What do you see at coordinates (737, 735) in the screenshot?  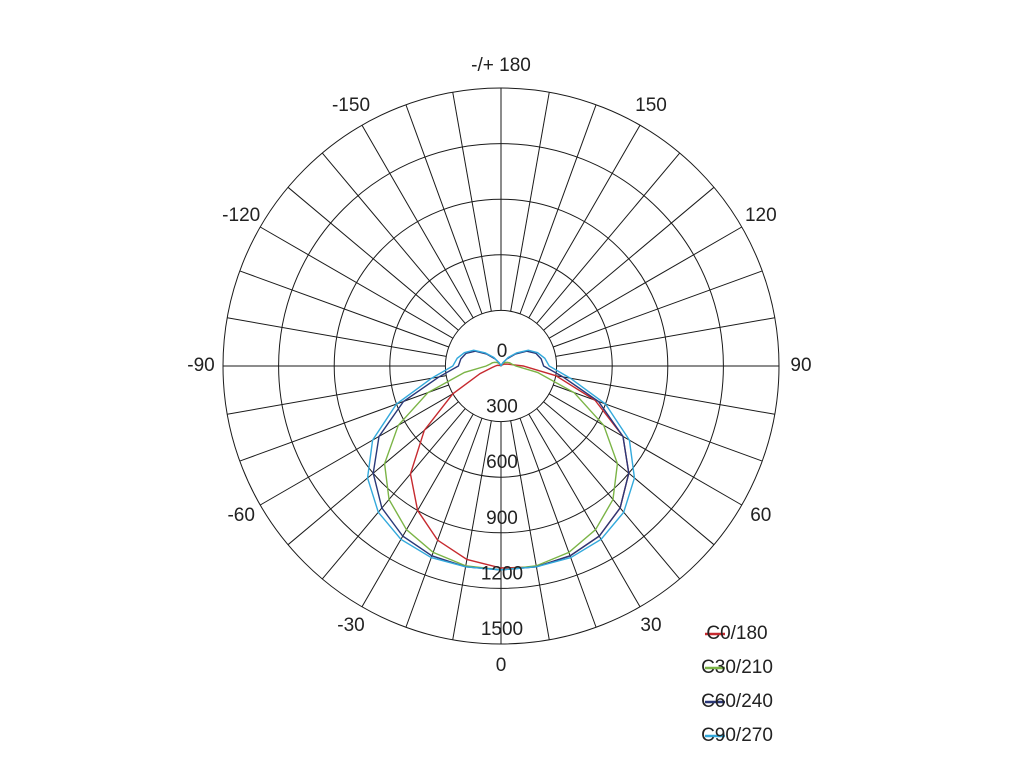 I see `legend-label: C90/270` at bounding box center [737, 735].